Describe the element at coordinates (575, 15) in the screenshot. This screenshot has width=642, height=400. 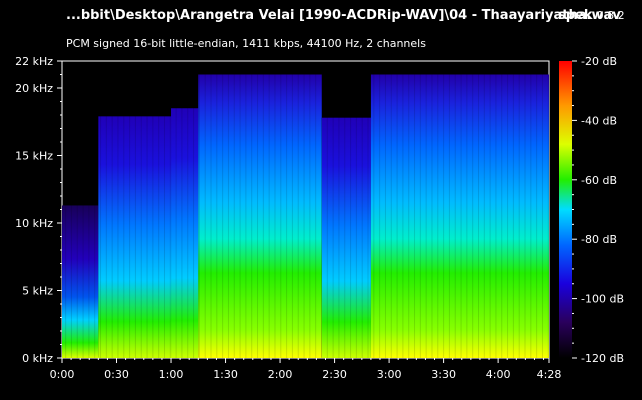
I see `app-name-label: spek` at that location.